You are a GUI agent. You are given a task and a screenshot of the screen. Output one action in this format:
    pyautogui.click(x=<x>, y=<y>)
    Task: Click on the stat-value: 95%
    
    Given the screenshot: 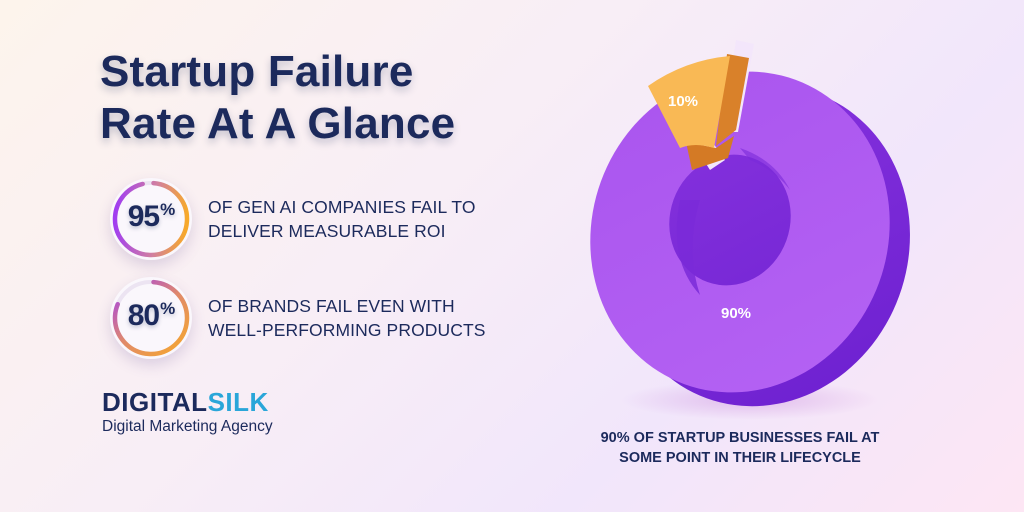 What is the action you would take?
    pyautogui.click(x=151, y=216)
    